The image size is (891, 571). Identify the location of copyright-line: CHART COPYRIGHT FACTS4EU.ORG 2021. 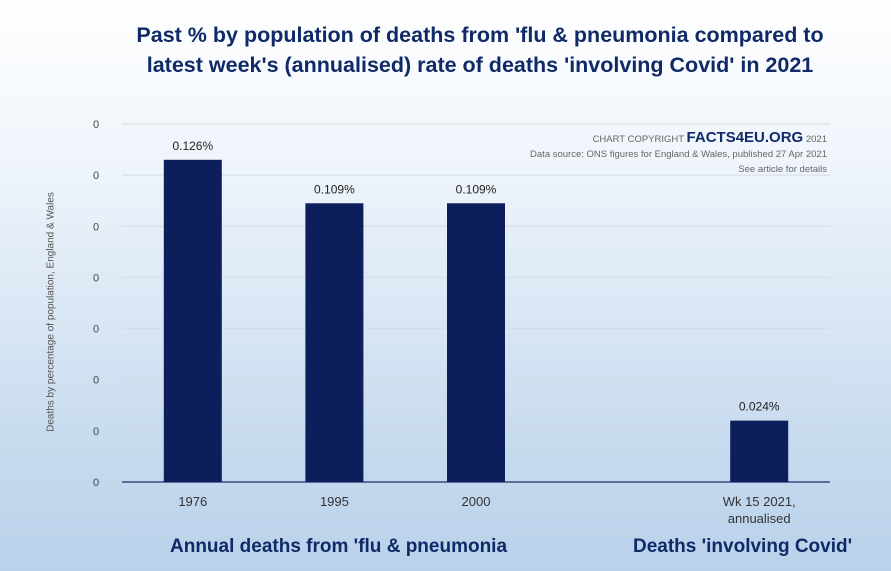
(678, 138).